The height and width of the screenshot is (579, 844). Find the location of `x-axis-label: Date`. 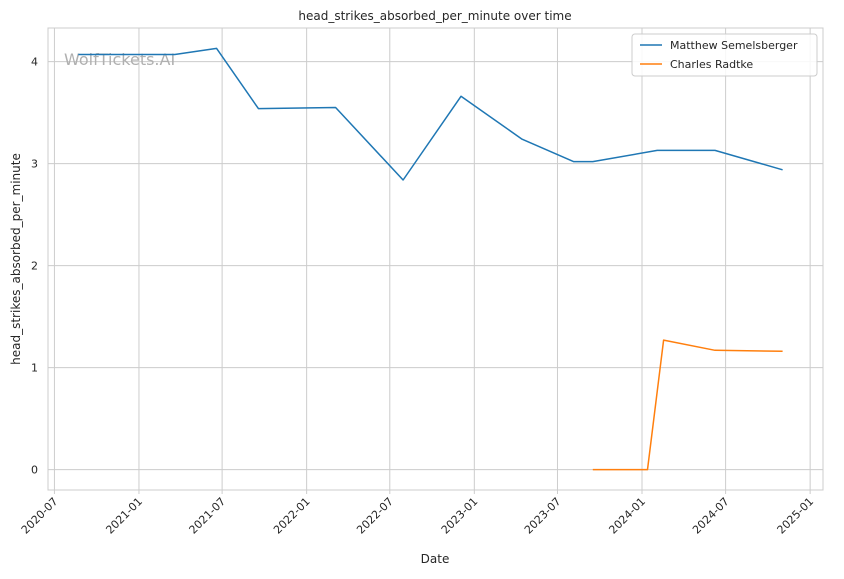

x-axis-label: Date is located at coordinates (435, 559).